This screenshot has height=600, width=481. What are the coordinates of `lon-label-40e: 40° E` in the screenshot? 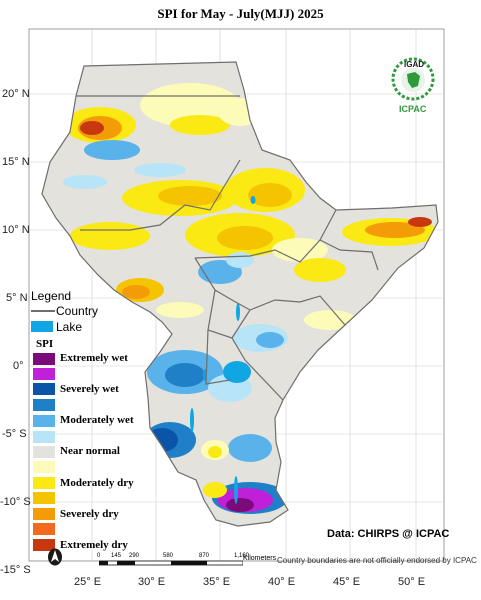 It's located at (282, 582).